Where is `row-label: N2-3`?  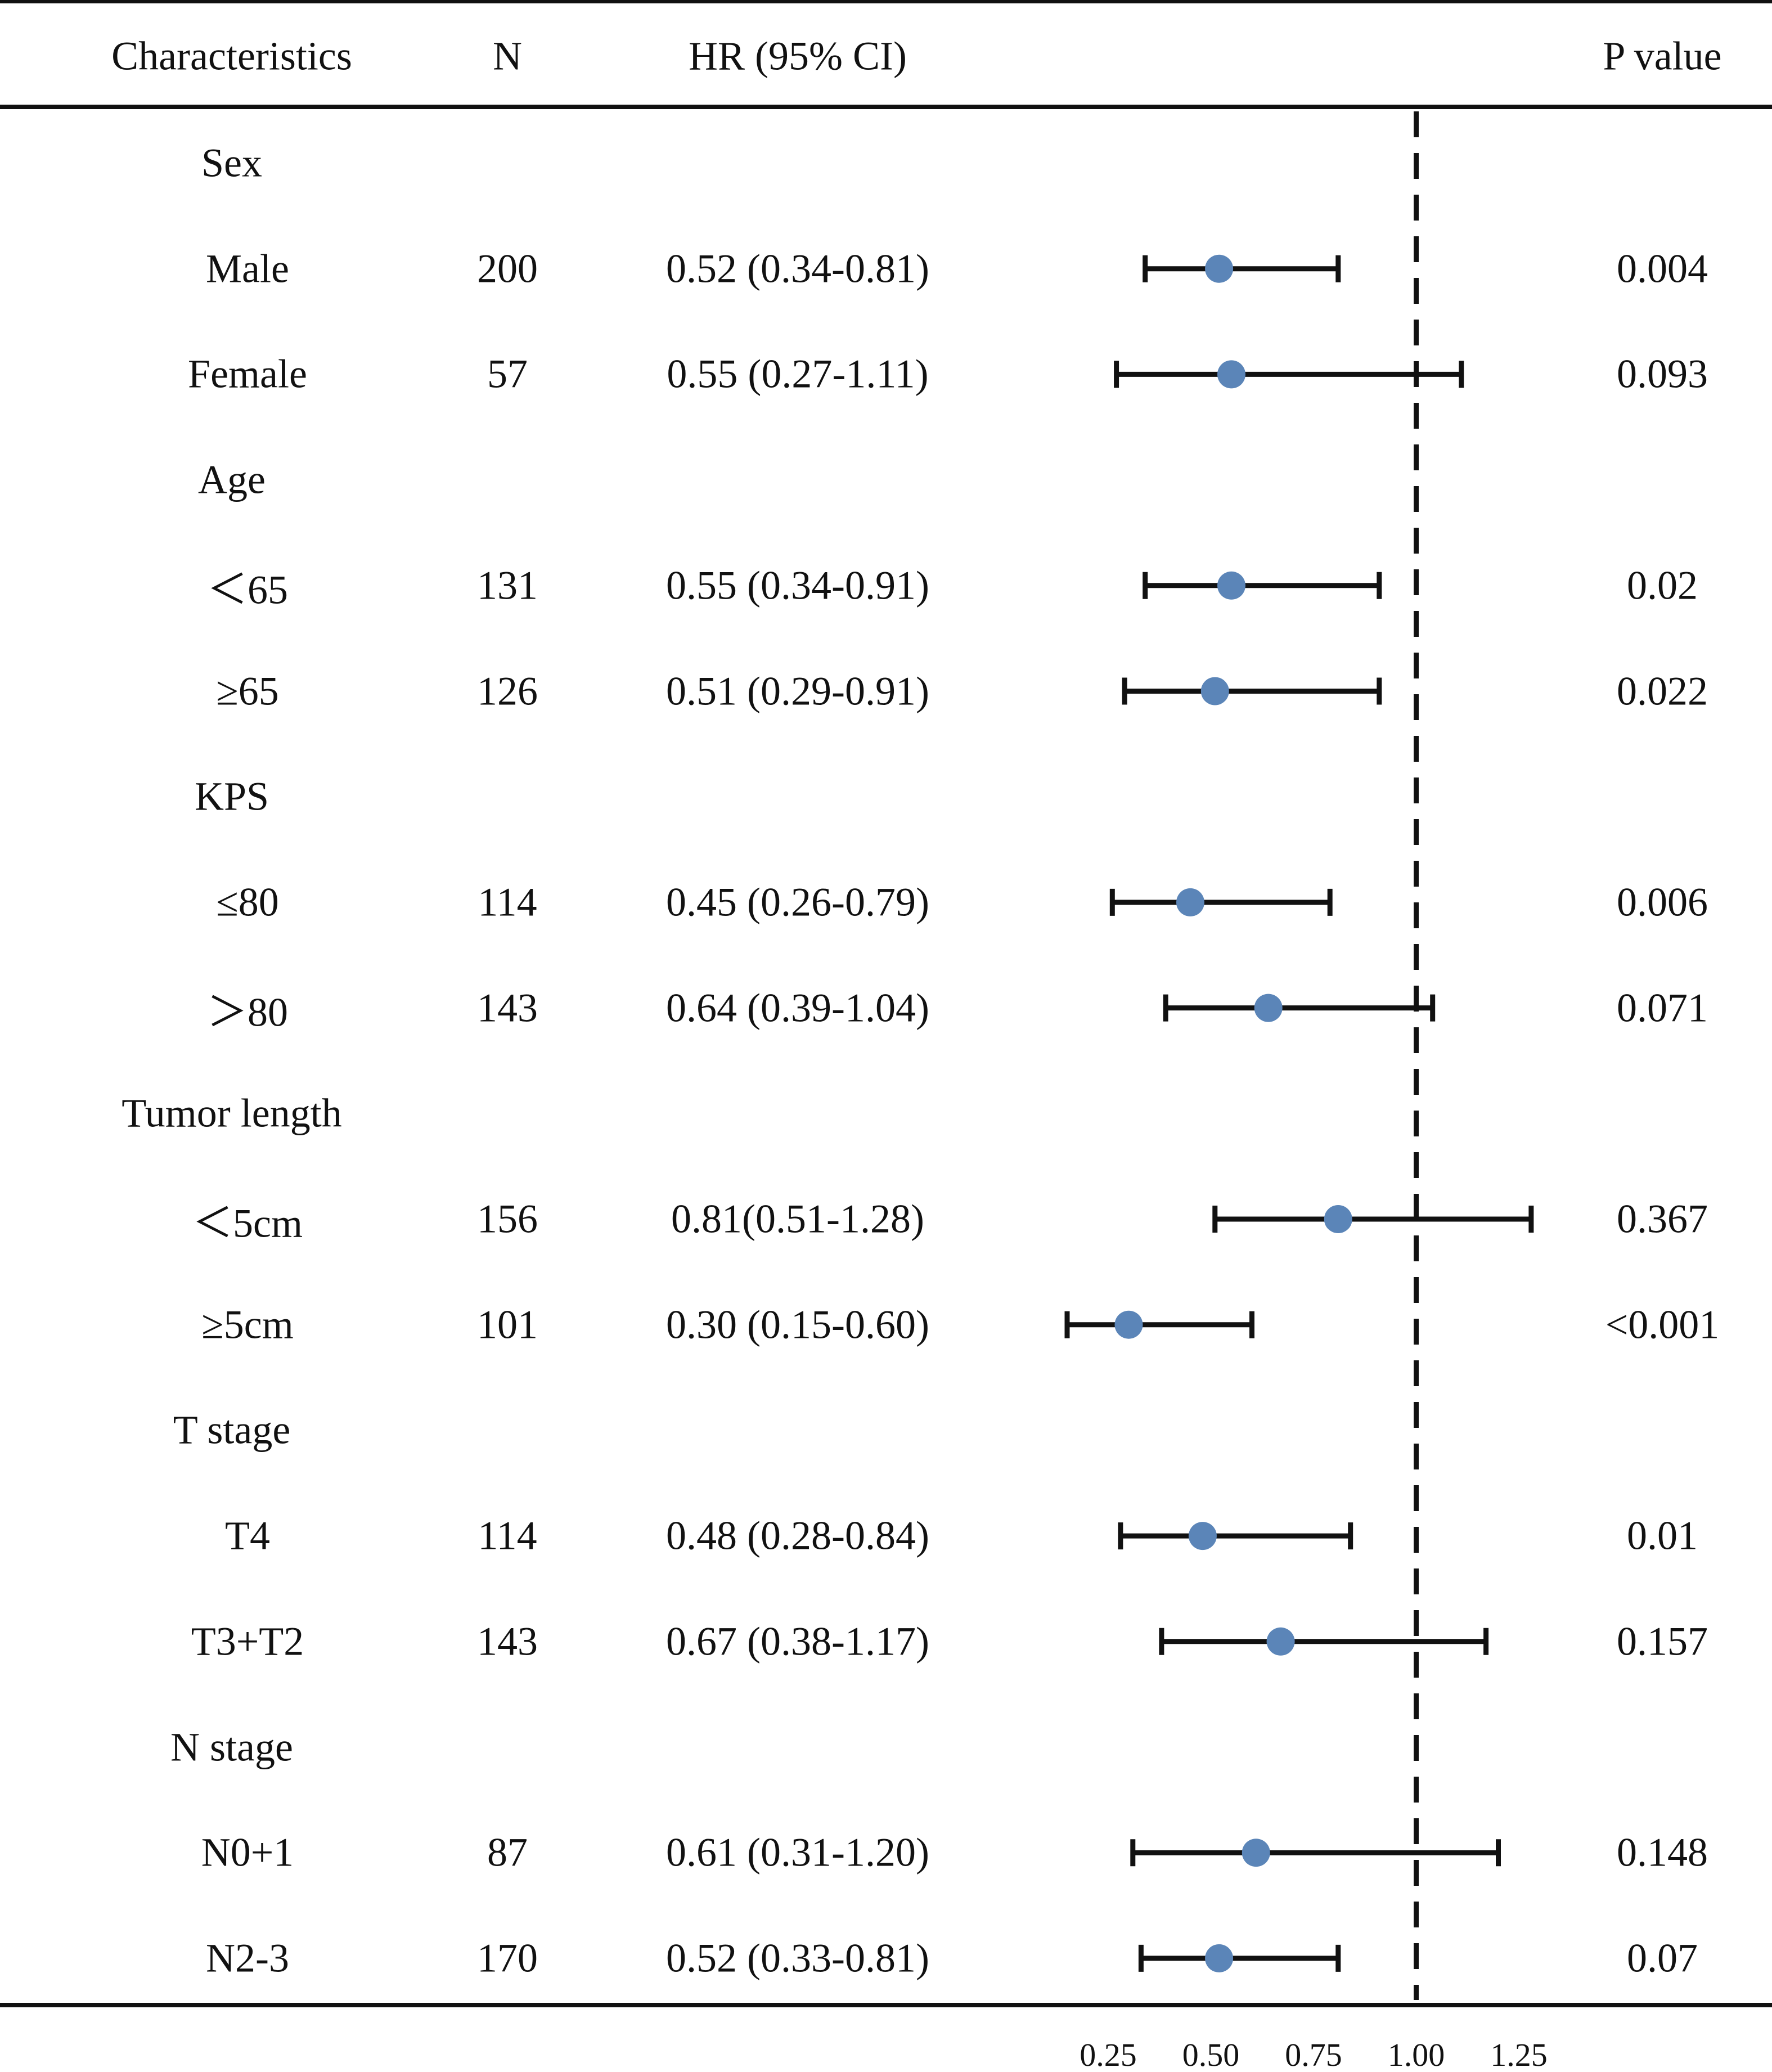
row-label: N2-3 is located at coordinates (248, 1958).